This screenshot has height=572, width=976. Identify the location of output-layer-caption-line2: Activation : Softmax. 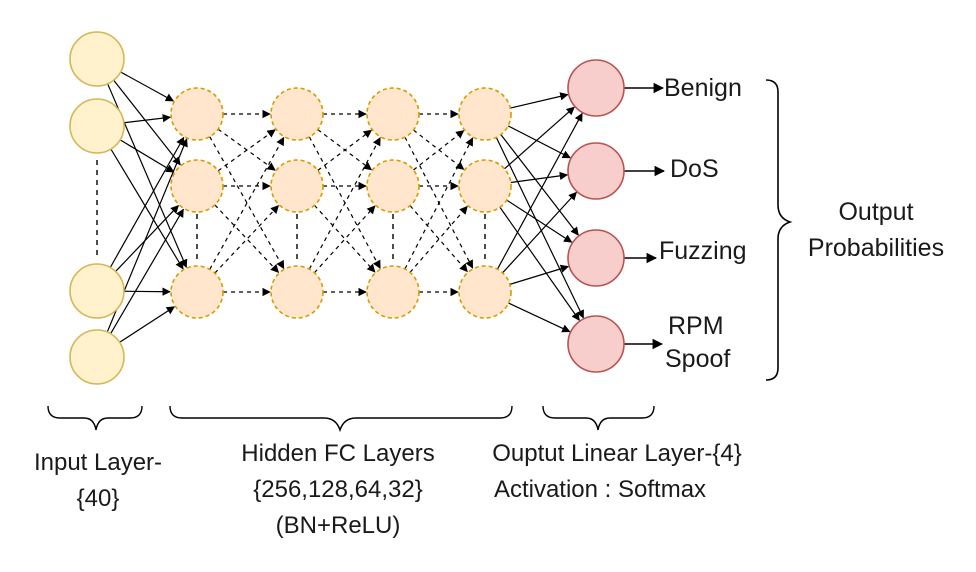
(600, 489).